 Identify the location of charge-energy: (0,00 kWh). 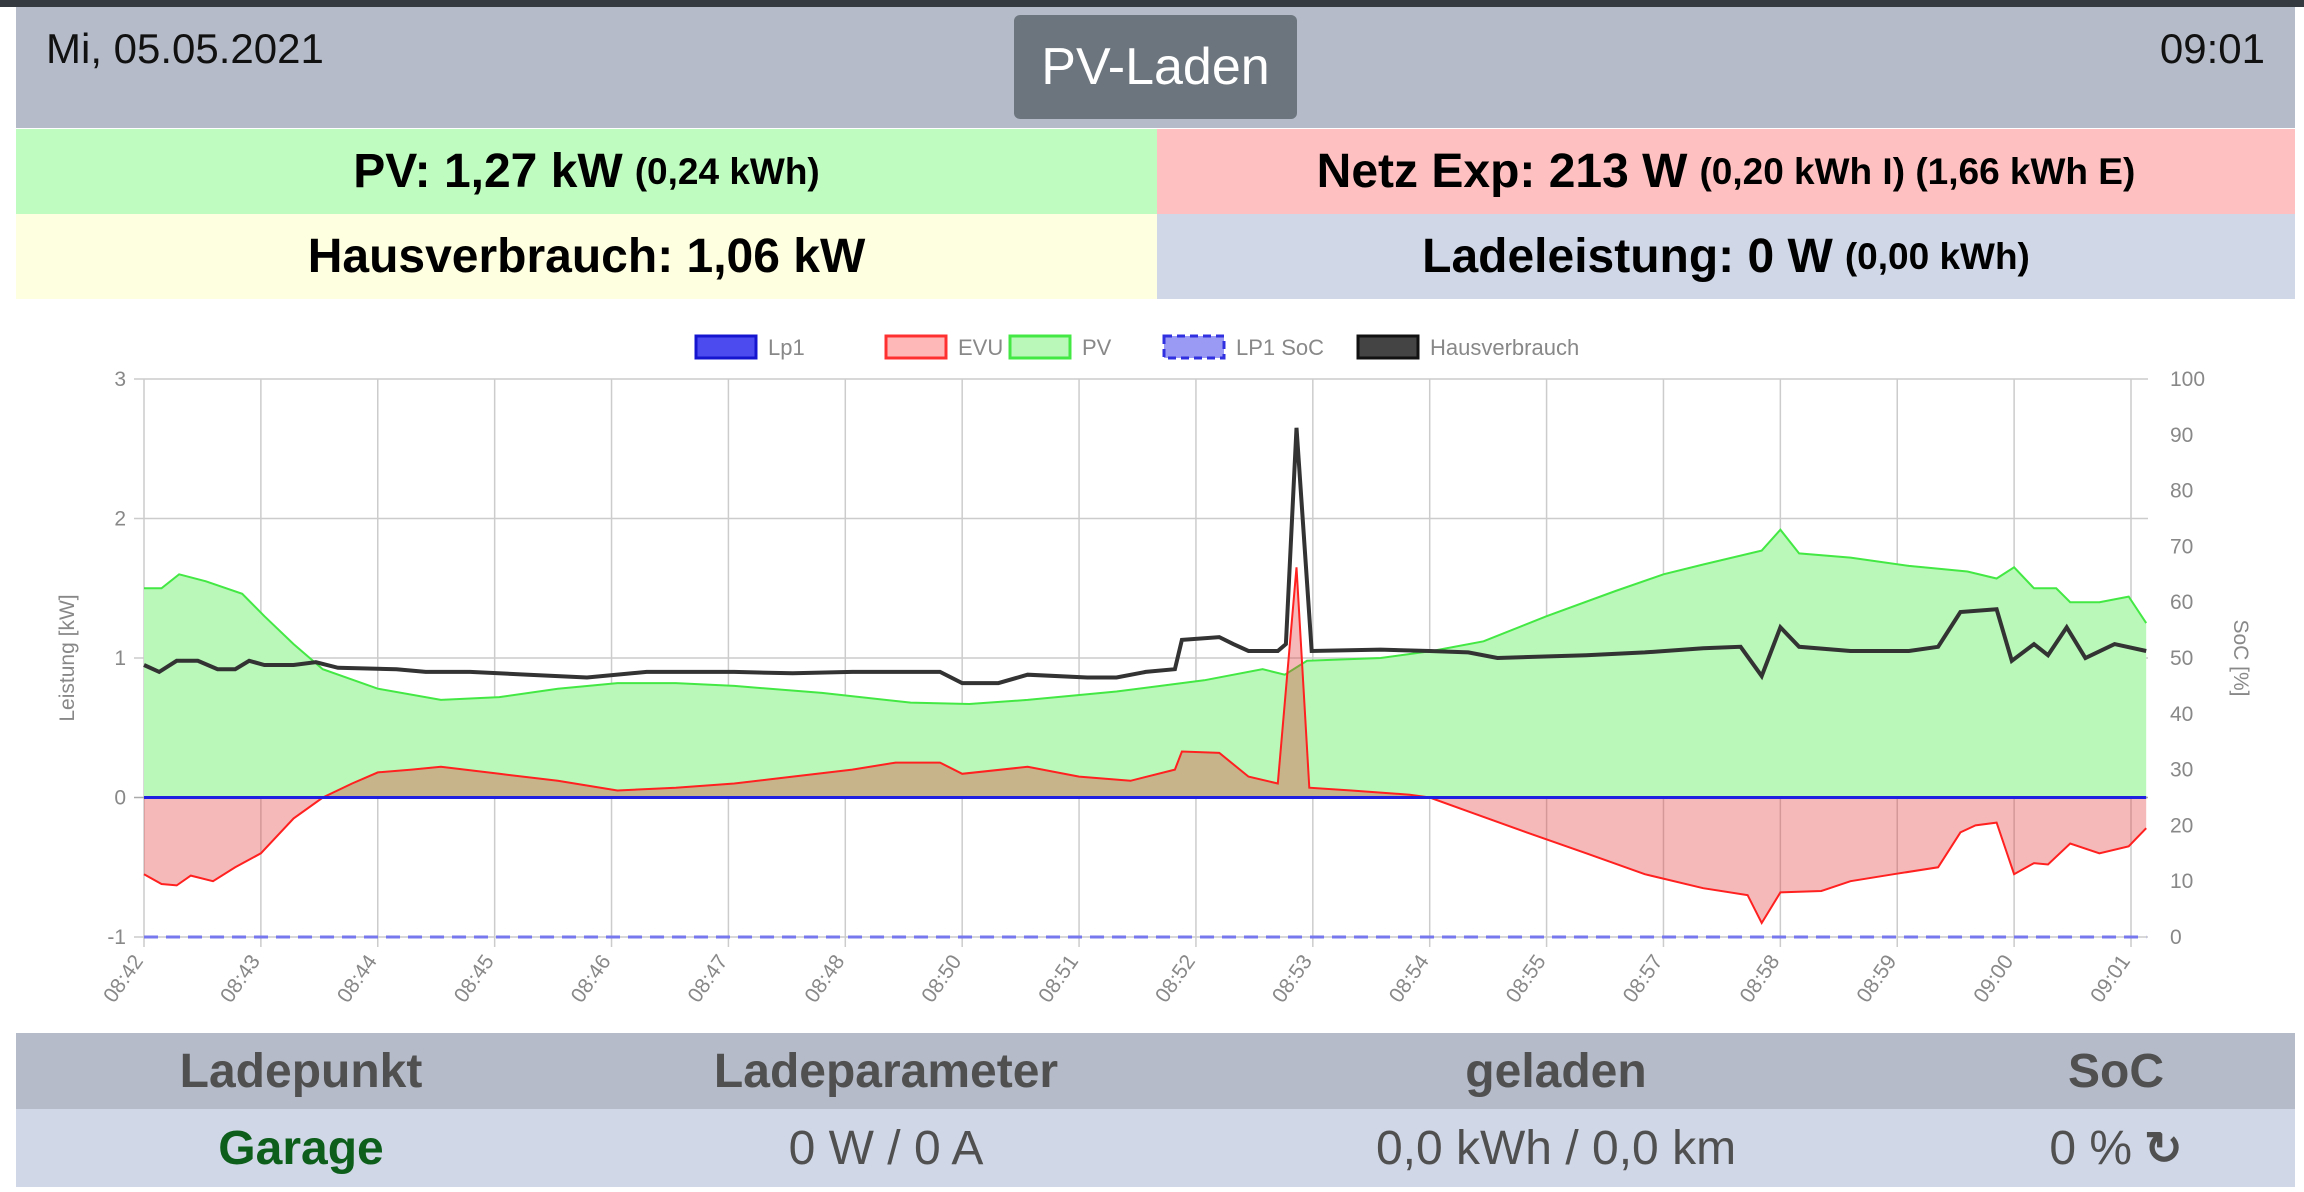
(1937, 256).